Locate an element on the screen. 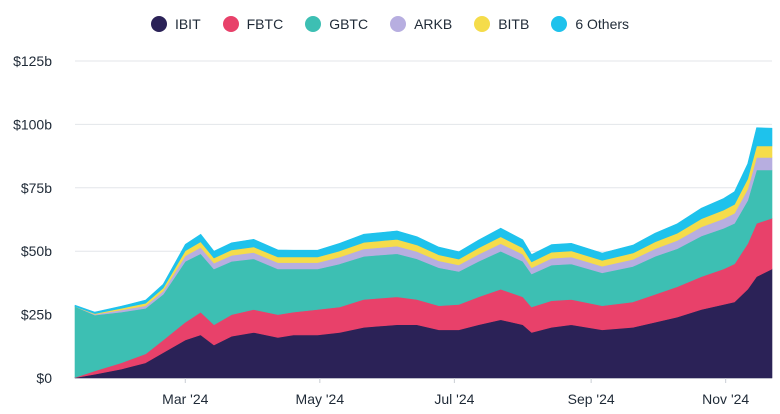 This screenshot has height=414, width=780. legend-item-gbtc: GBTC is located at coordinates (336, 24).